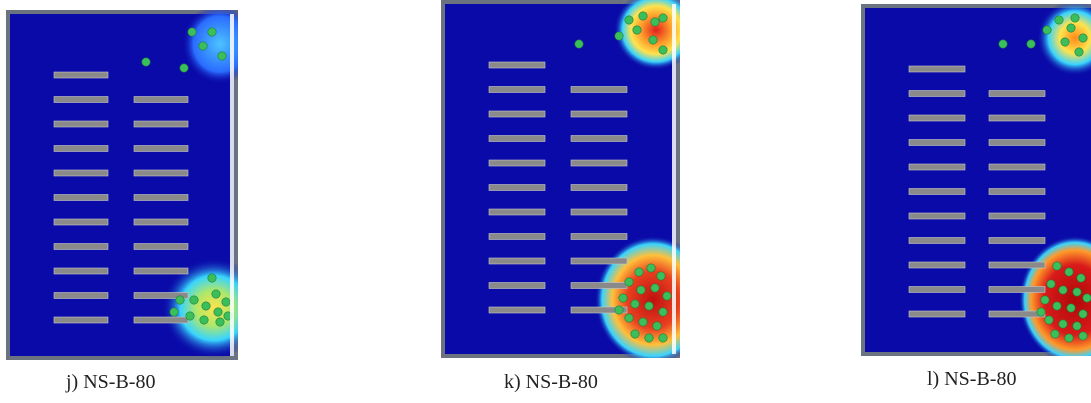  I want to click on panel-caption-l: l) NS-B-80, so click(972, 379).